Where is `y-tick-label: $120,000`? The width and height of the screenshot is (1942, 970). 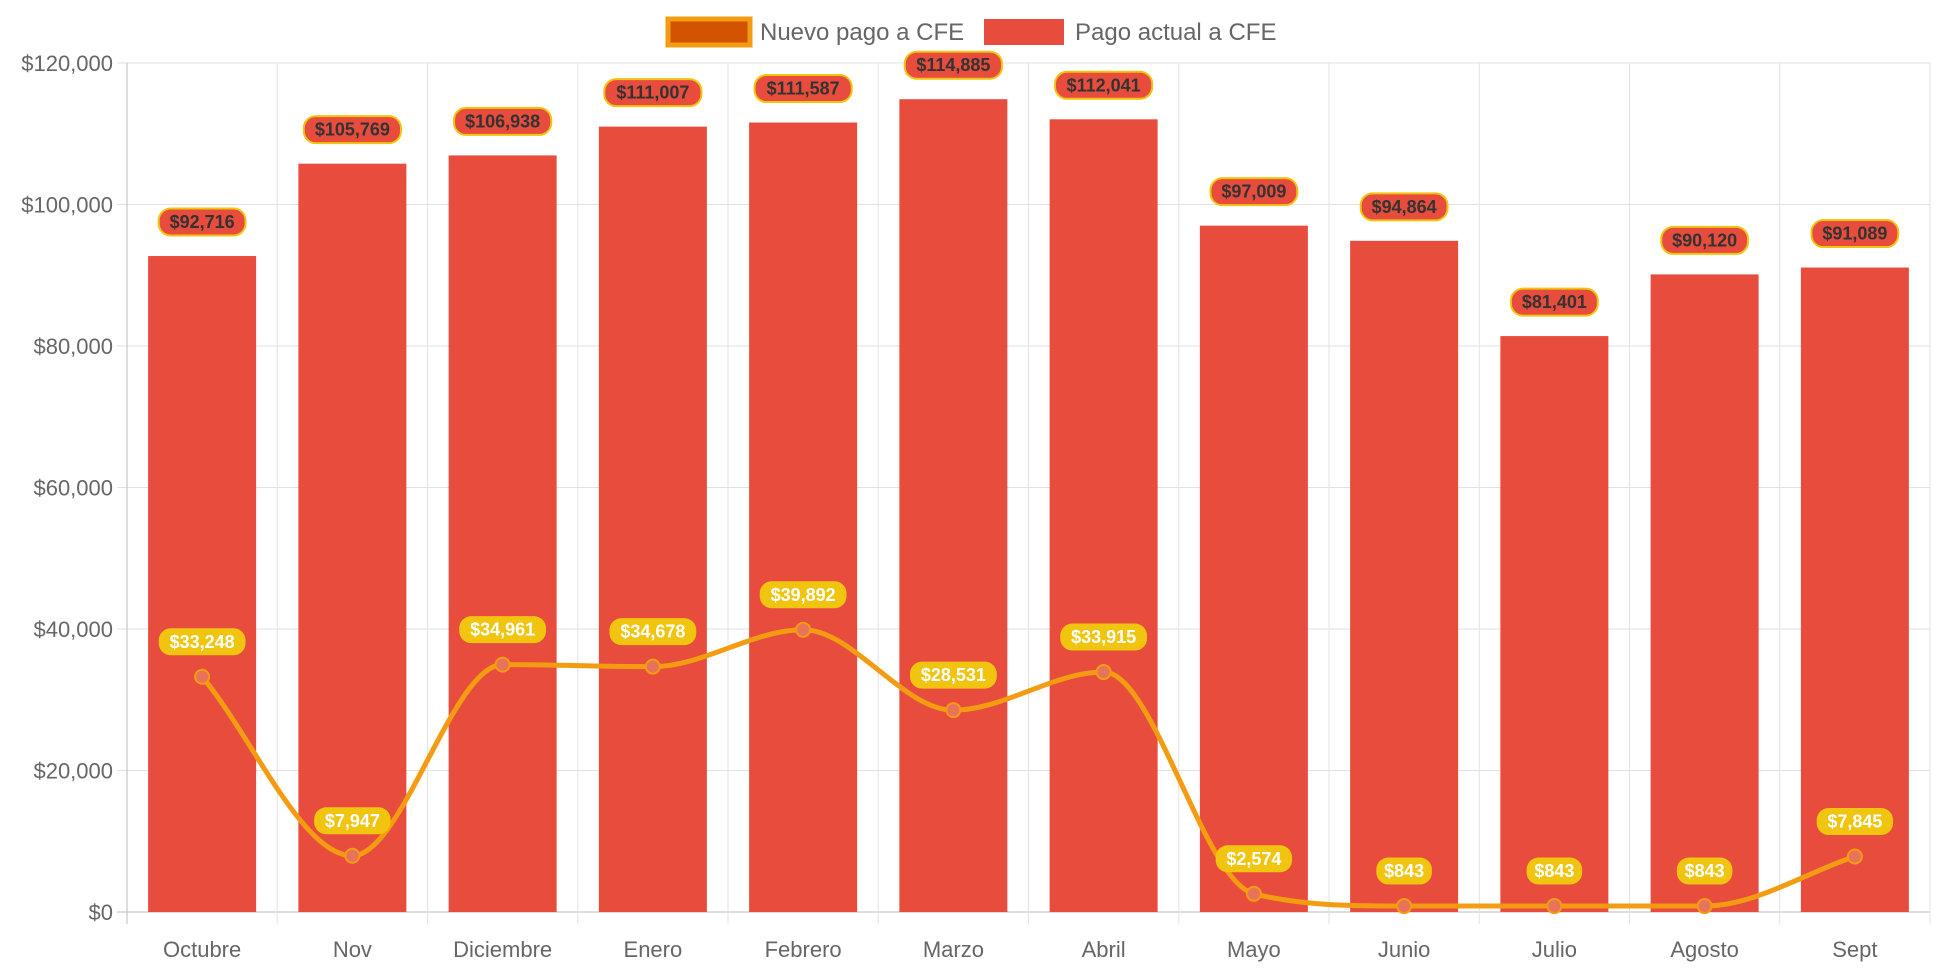
y-tick-label: $120,000 is located at coordinates (67, 63).